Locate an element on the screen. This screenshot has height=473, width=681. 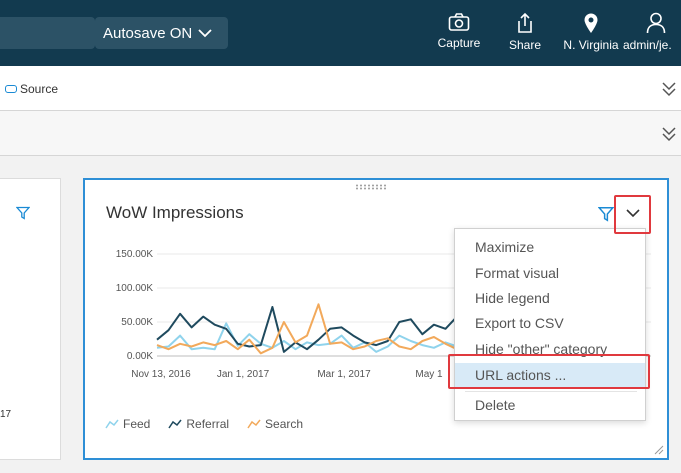
y-tick-label: 50.00K is located at coordinates (137, 322).